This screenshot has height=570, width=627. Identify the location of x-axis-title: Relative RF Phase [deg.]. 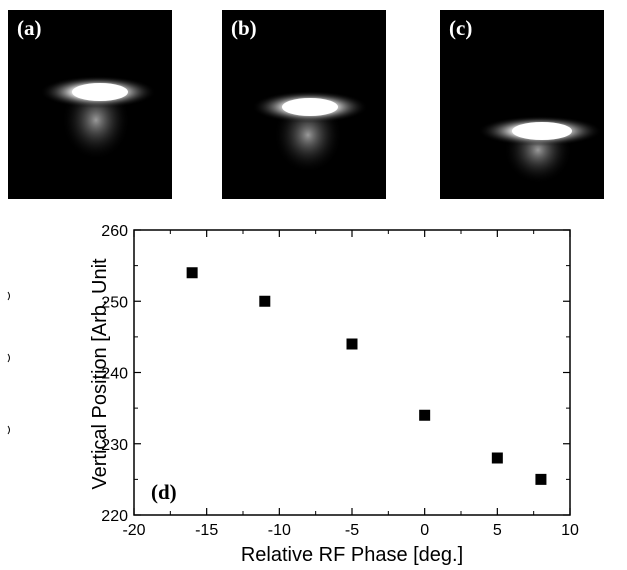
(352, 555).